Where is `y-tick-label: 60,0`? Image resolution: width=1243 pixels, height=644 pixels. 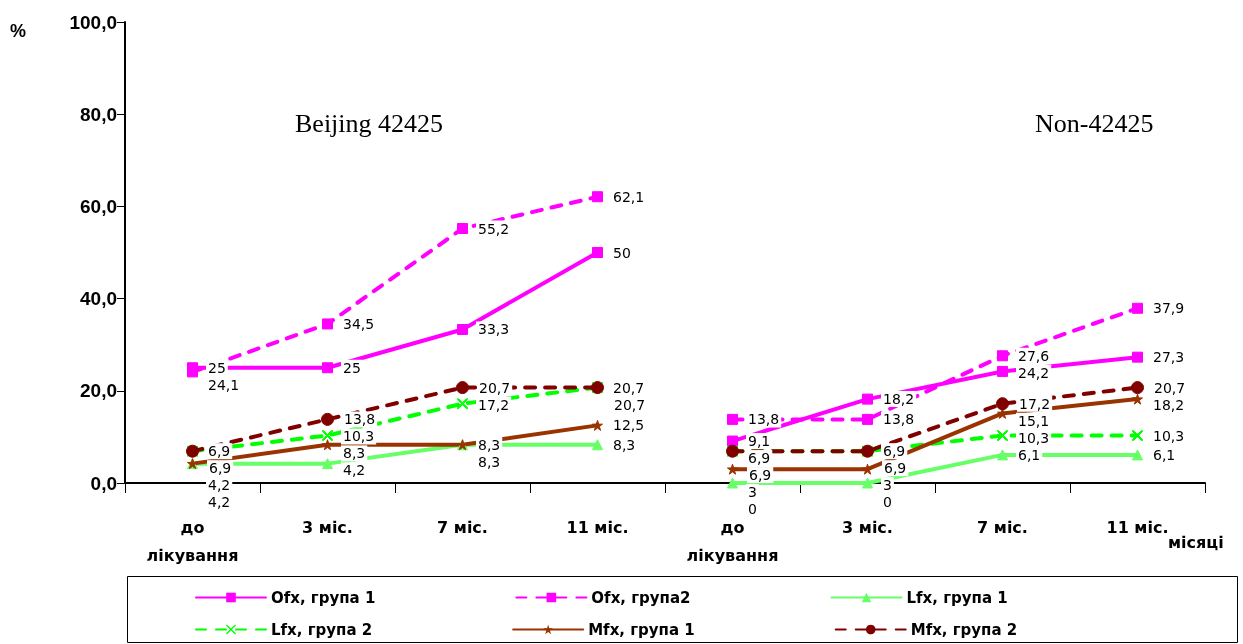
y-tick-label: 60,0 is located at coordinates (98, 206).